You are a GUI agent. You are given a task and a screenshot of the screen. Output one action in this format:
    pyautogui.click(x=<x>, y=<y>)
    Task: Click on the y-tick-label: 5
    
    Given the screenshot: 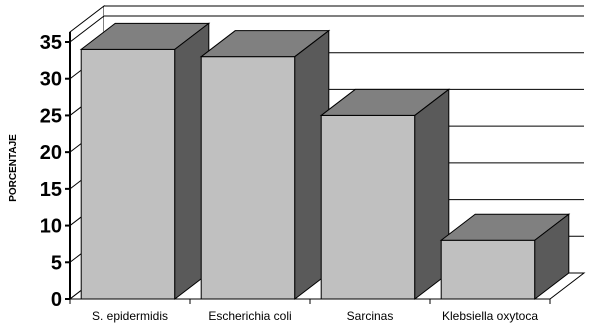 What is the action you would take?
    pyautogui.click(x=56, y=263)
    